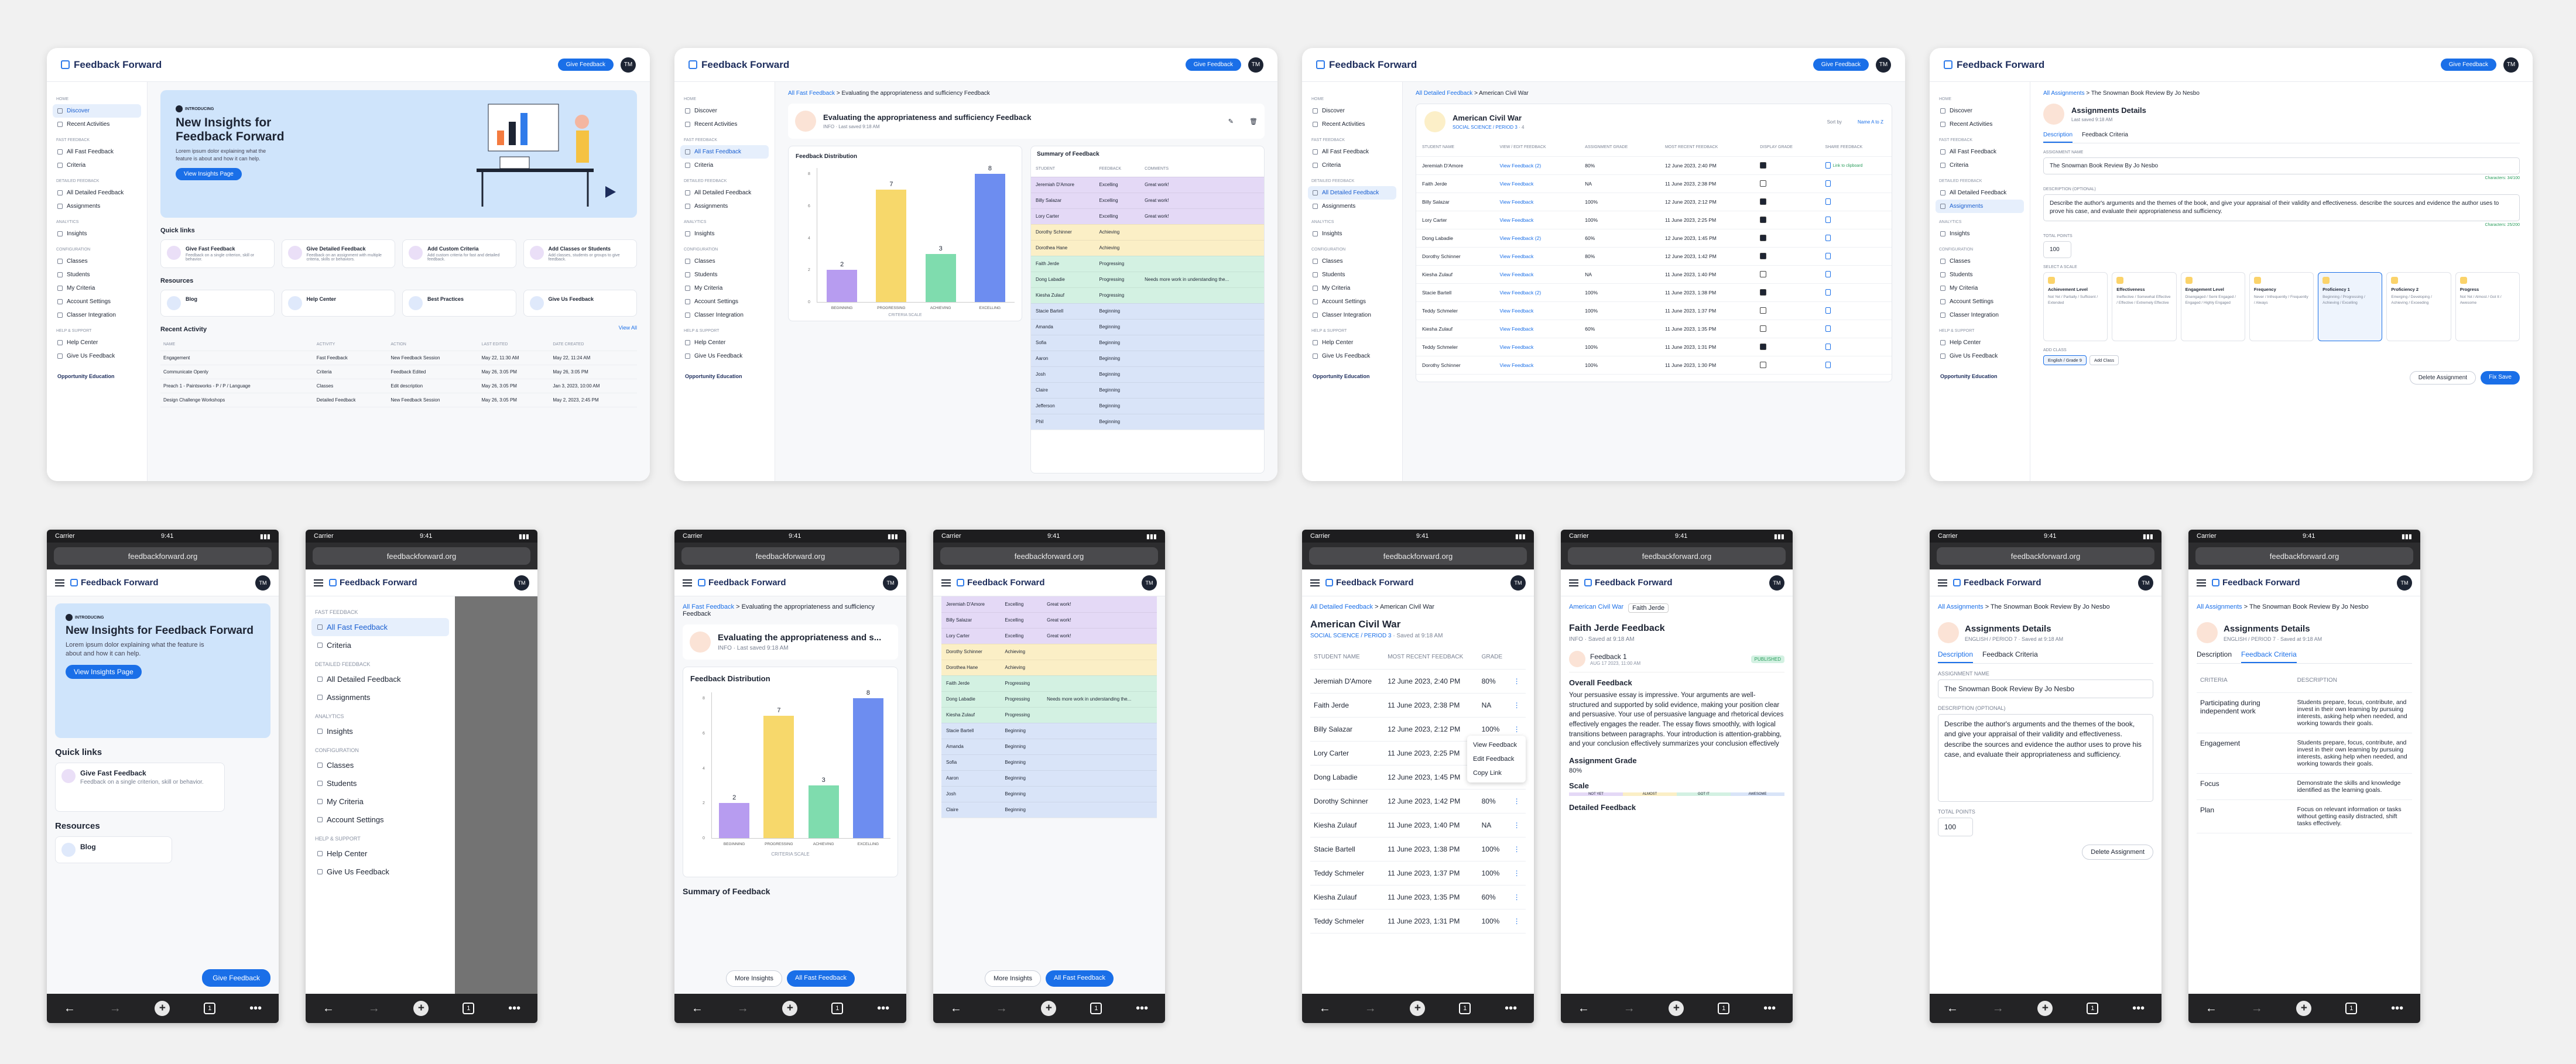  What do you see at coordinates (1444, 93) in the screenshot?
I see `breadcrumb-link: All Detailed Feedback` at bounding box center [1444, 93].